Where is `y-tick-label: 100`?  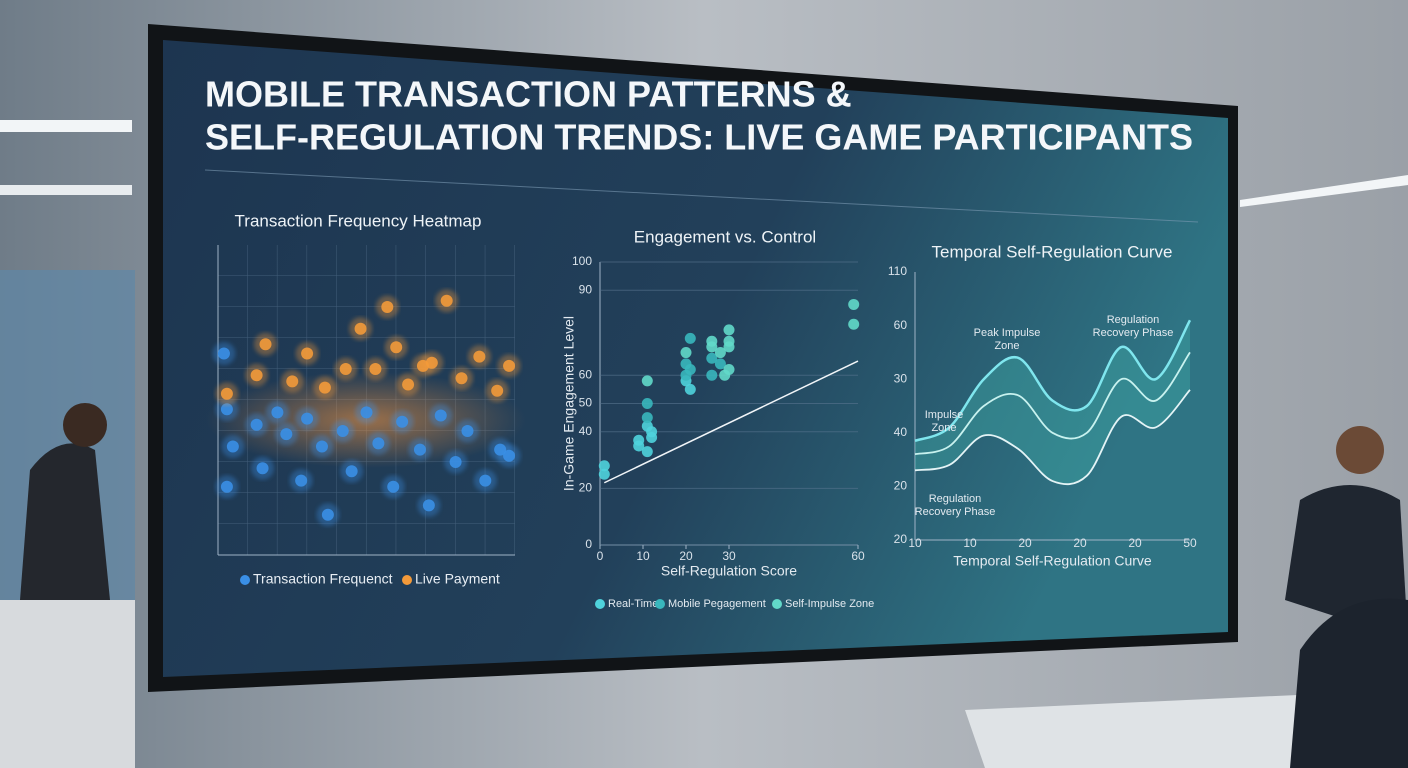 y-tick-label: 100 is located at coordinates (582, 261).